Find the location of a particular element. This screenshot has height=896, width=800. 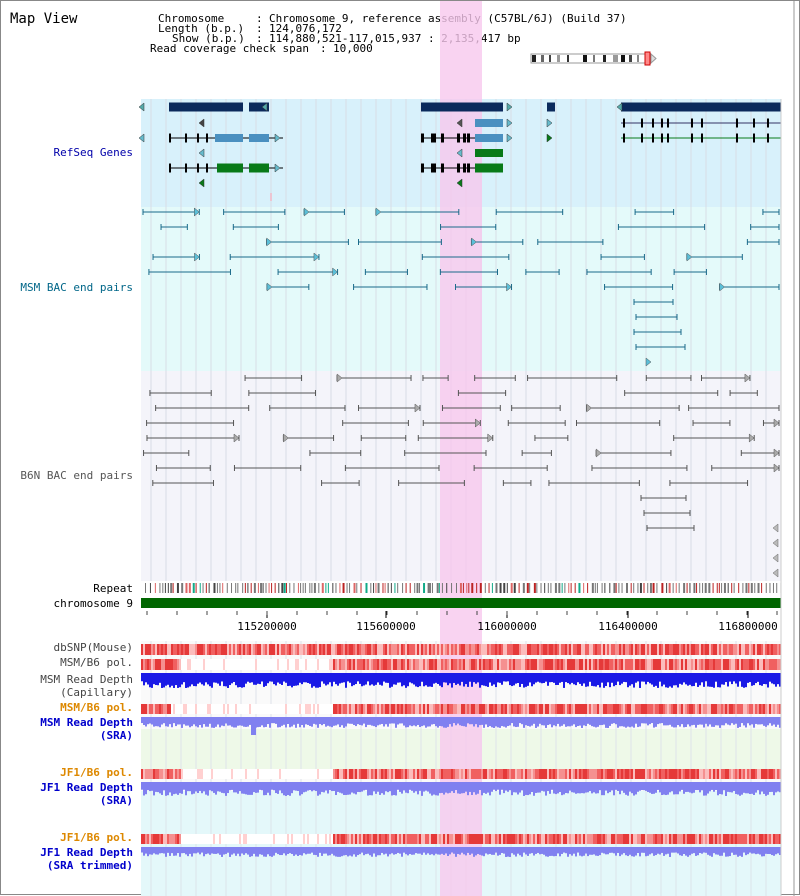

bac-end-arrow is located at coordinates (269, 242).